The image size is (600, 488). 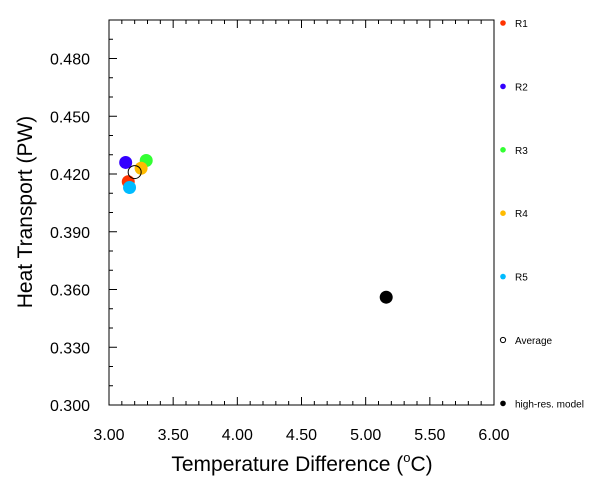 I want to click on x-tick-label: 5.00, so click(x=365, y=435).